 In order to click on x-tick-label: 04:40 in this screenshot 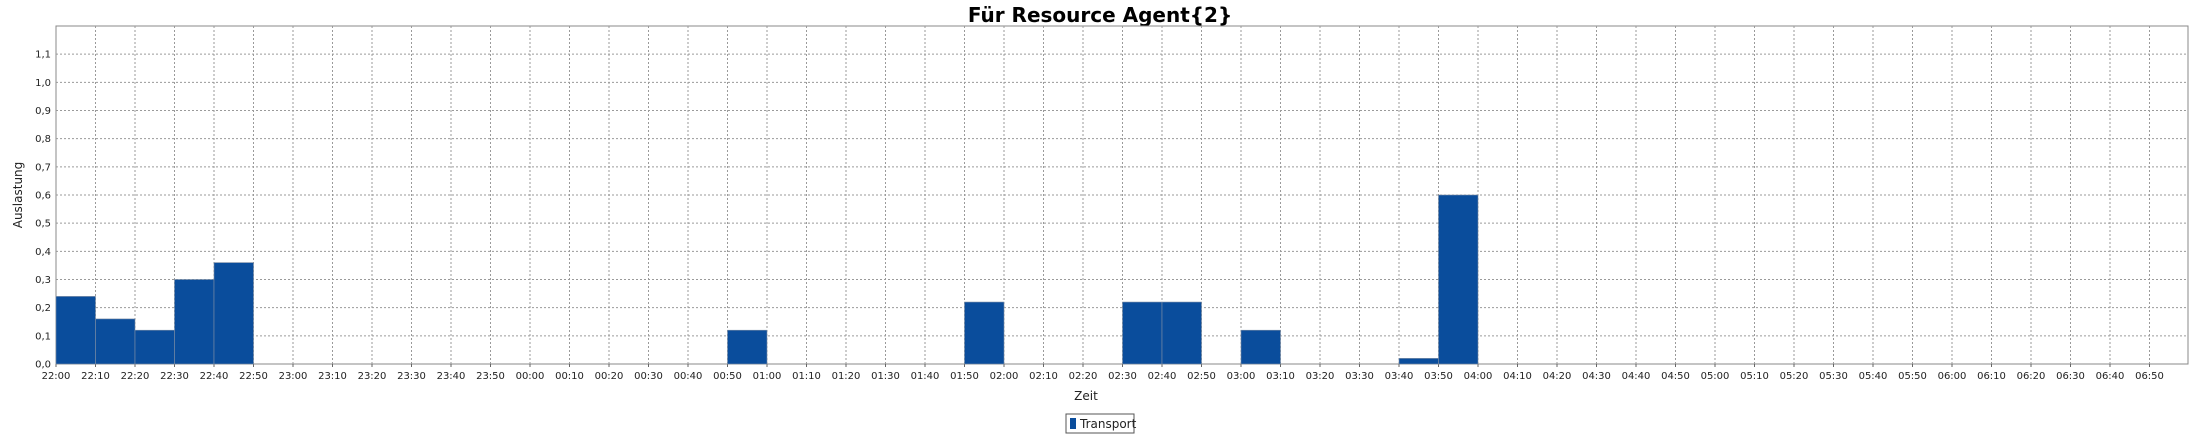, I will do `click(1636, 376)`.